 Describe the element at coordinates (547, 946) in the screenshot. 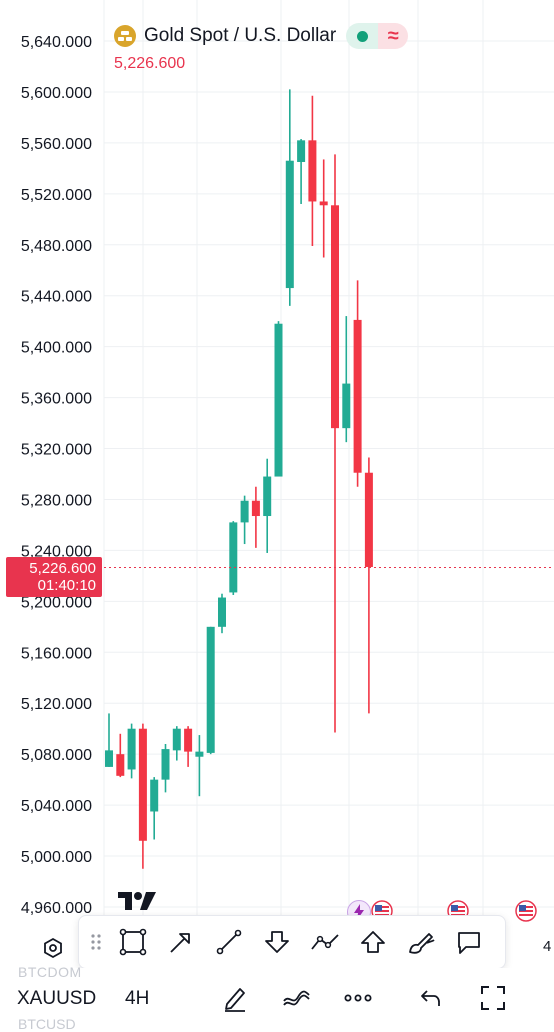

I see `right-edge-digit: 4` at that location.